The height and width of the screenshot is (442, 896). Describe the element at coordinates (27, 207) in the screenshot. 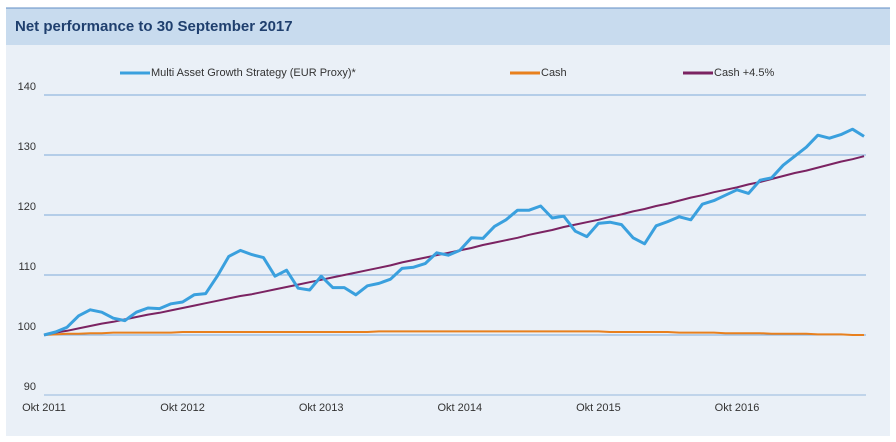

I see `y-tick-label: 120` at that location.